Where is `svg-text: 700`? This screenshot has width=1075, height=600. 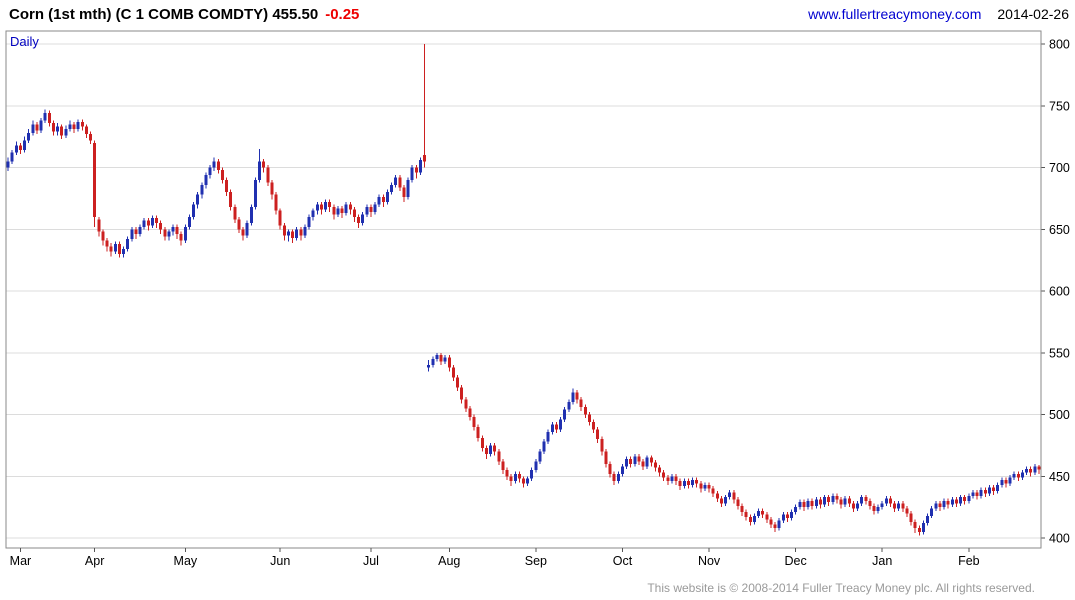 svg-text: 700 is located at coordinates (1059, 168).